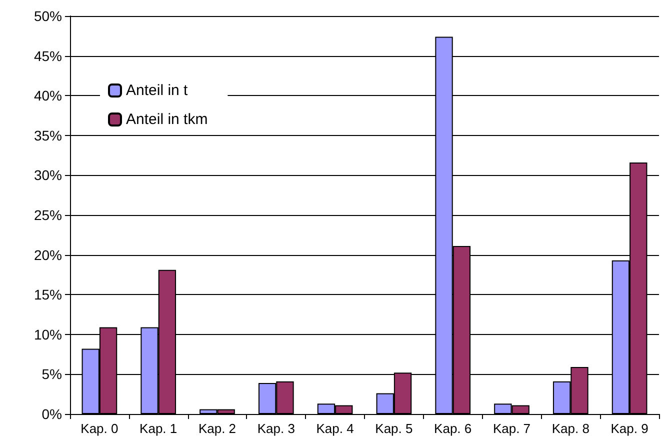 The image size is (661, 447). Describe the element at coordinates (276, 428) in the screenshot. I see `x-tick-label: Kap. 3` at that location.